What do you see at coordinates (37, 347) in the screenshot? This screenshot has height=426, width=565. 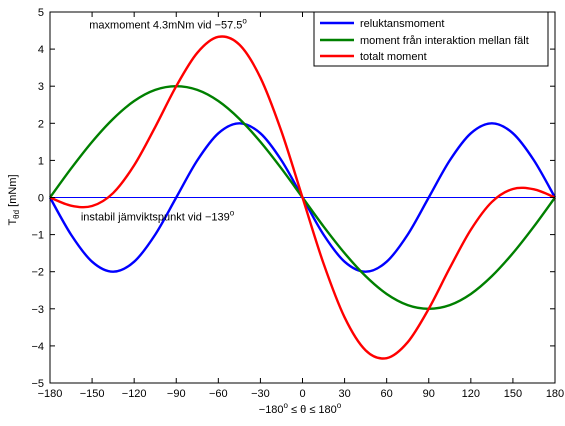 I see `y-tick-label: −4` at bounding box center [37, 347].